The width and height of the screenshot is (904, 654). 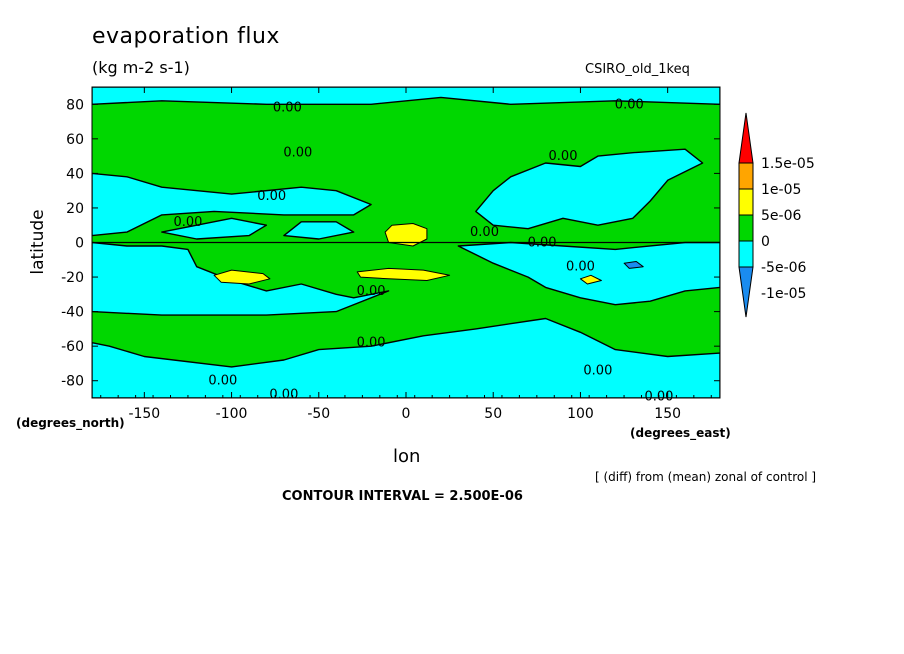 What do you see at coordinates (493, 414) in the screenshot?
I see `x-tick-label: 50` at bounding box center [493, 414].